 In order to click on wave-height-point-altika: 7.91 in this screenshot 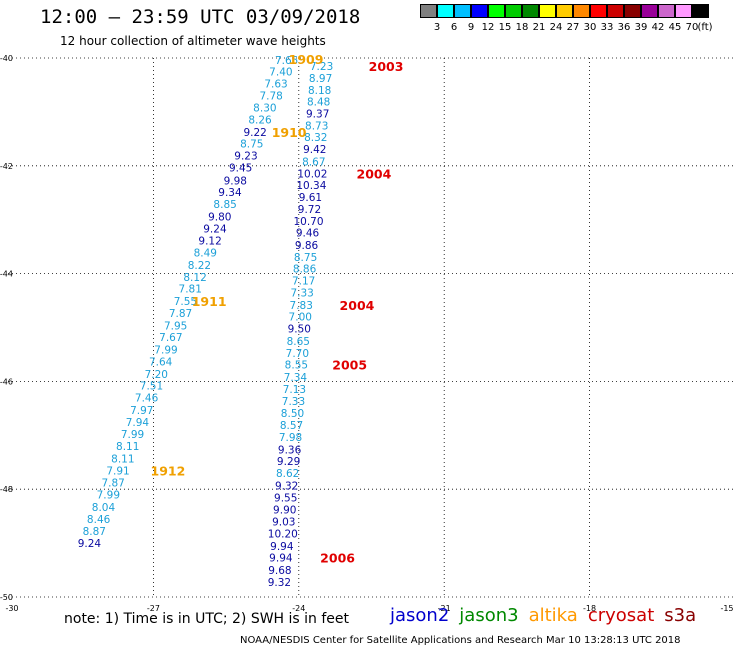, I will do `click(117, 471)`.